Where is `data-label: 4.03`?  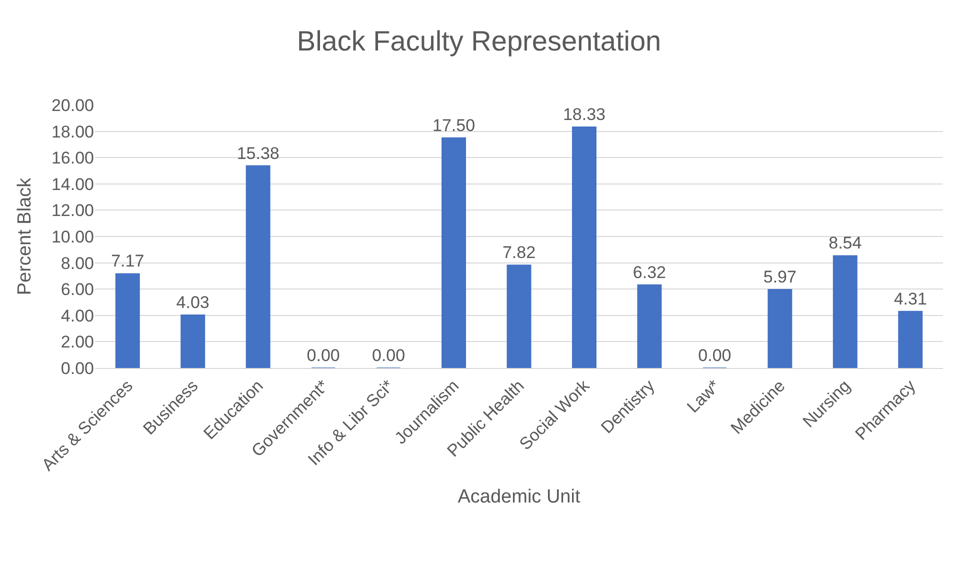 data-label: 4.03 is located at coordinates (193, 302).